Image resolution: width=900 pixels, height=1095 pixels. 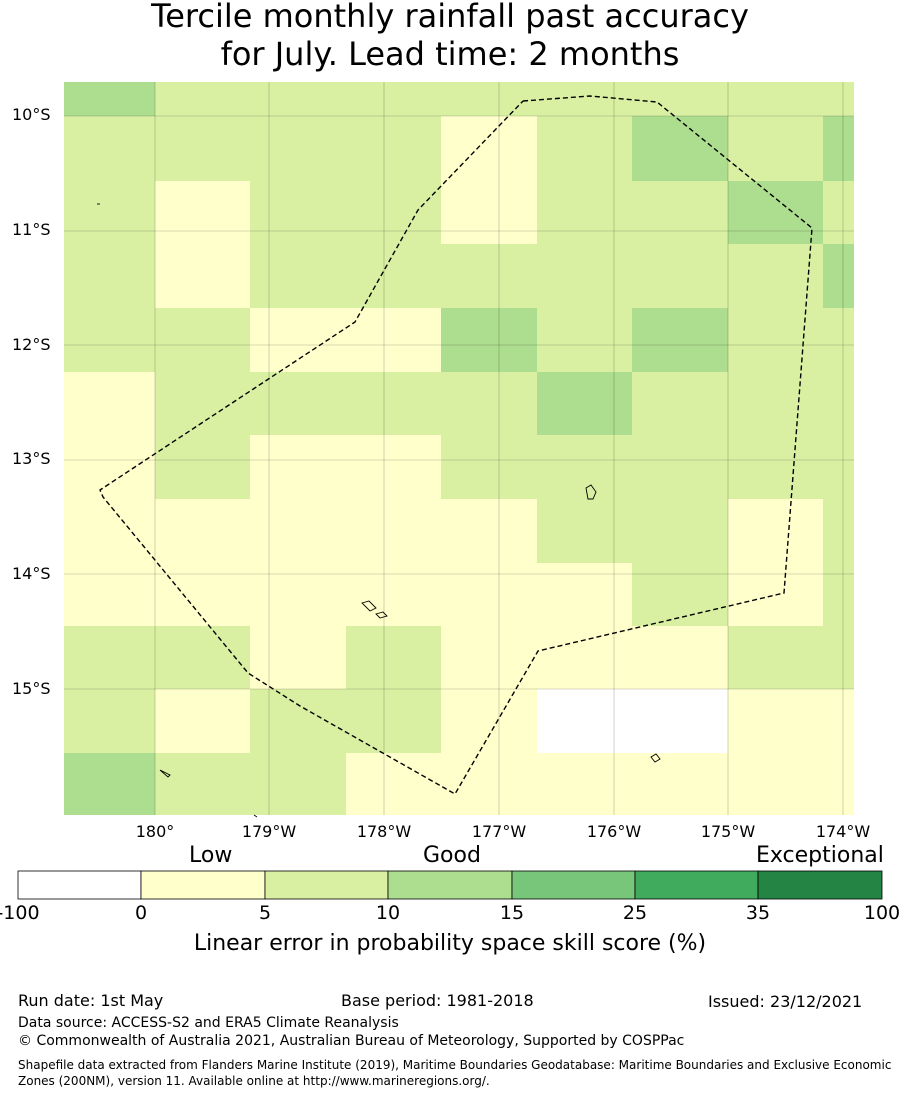 I want to click on lat-label: 12°S, so click(x=31, y=344).